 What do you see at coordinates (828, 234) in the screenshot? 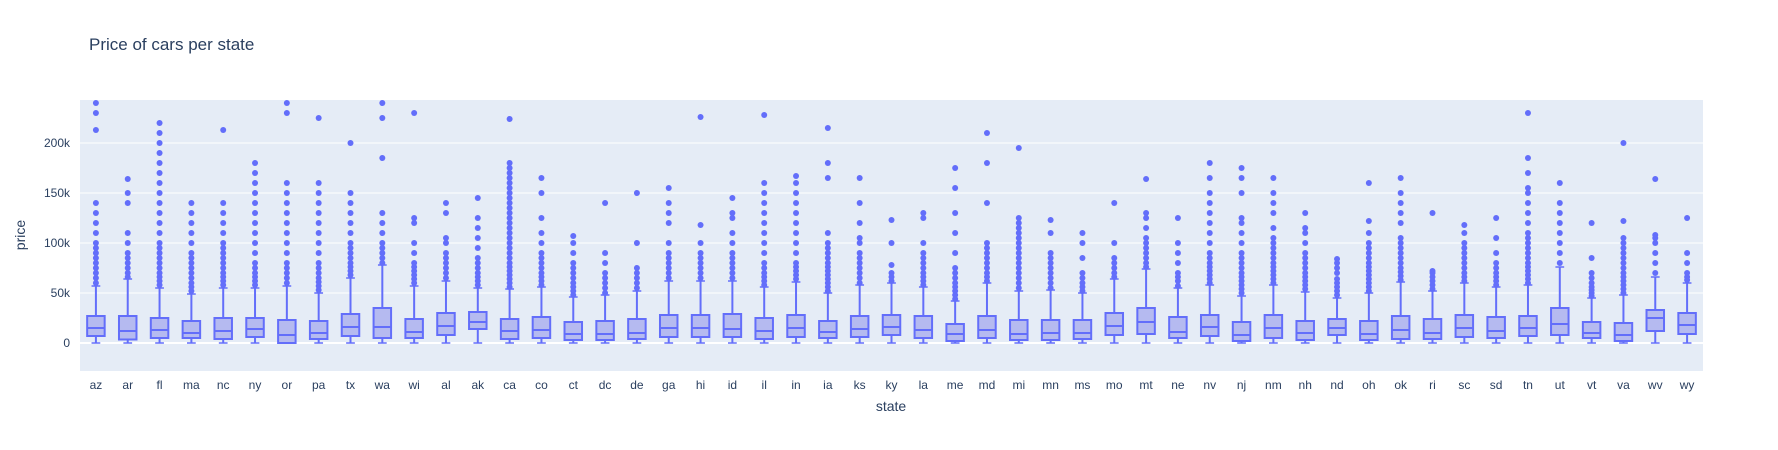
I see `box-ia` at bounding box center [828, 234].